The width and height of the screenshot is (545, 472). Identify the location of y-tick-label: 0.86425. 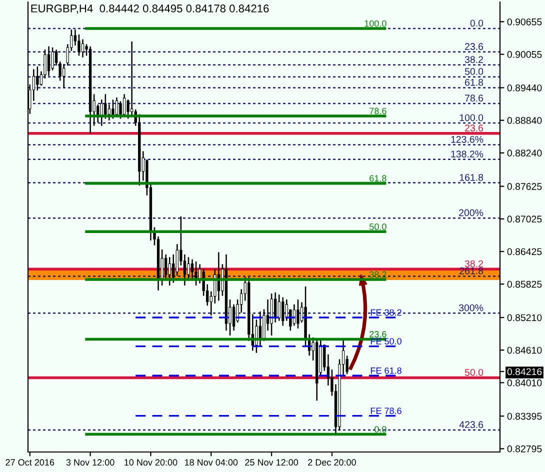
(524, 252).